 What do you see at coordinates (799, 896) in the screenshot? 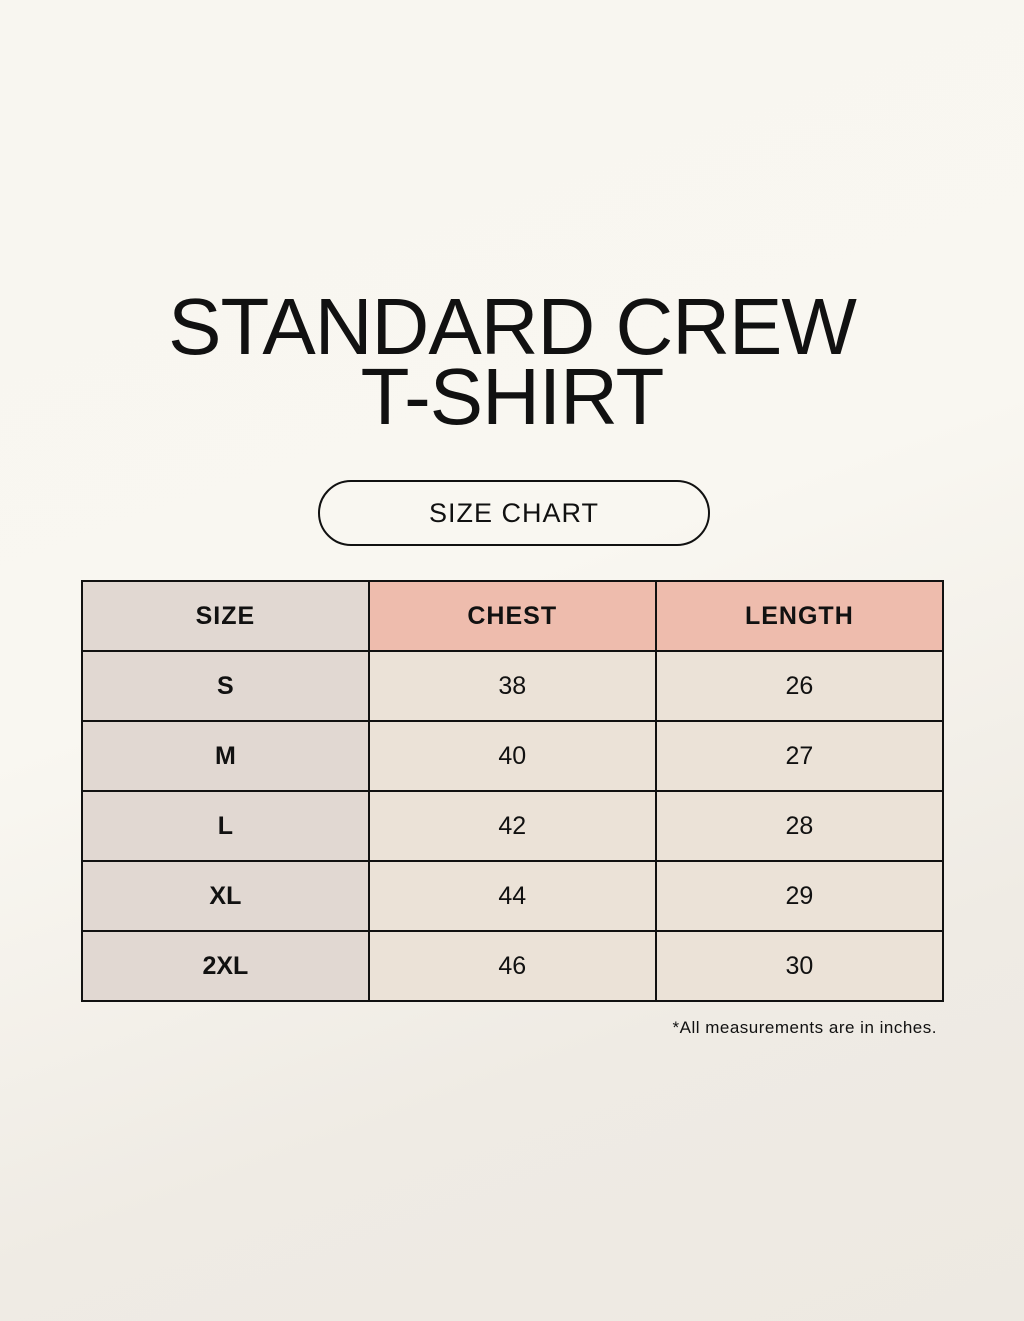
I see `length-cell: 29` at bounding box center [799, 896].